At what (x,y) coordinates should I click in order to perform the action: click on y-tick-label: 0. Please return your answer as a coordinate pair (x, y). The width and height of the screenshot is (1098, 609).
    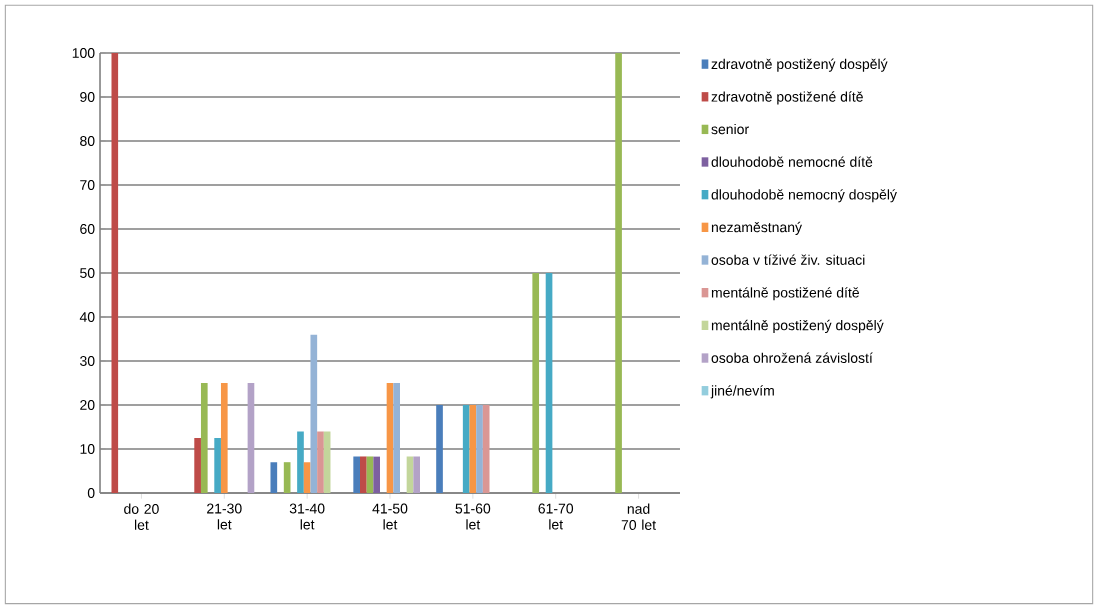
    Looking at the image, I should click on (91, 493).